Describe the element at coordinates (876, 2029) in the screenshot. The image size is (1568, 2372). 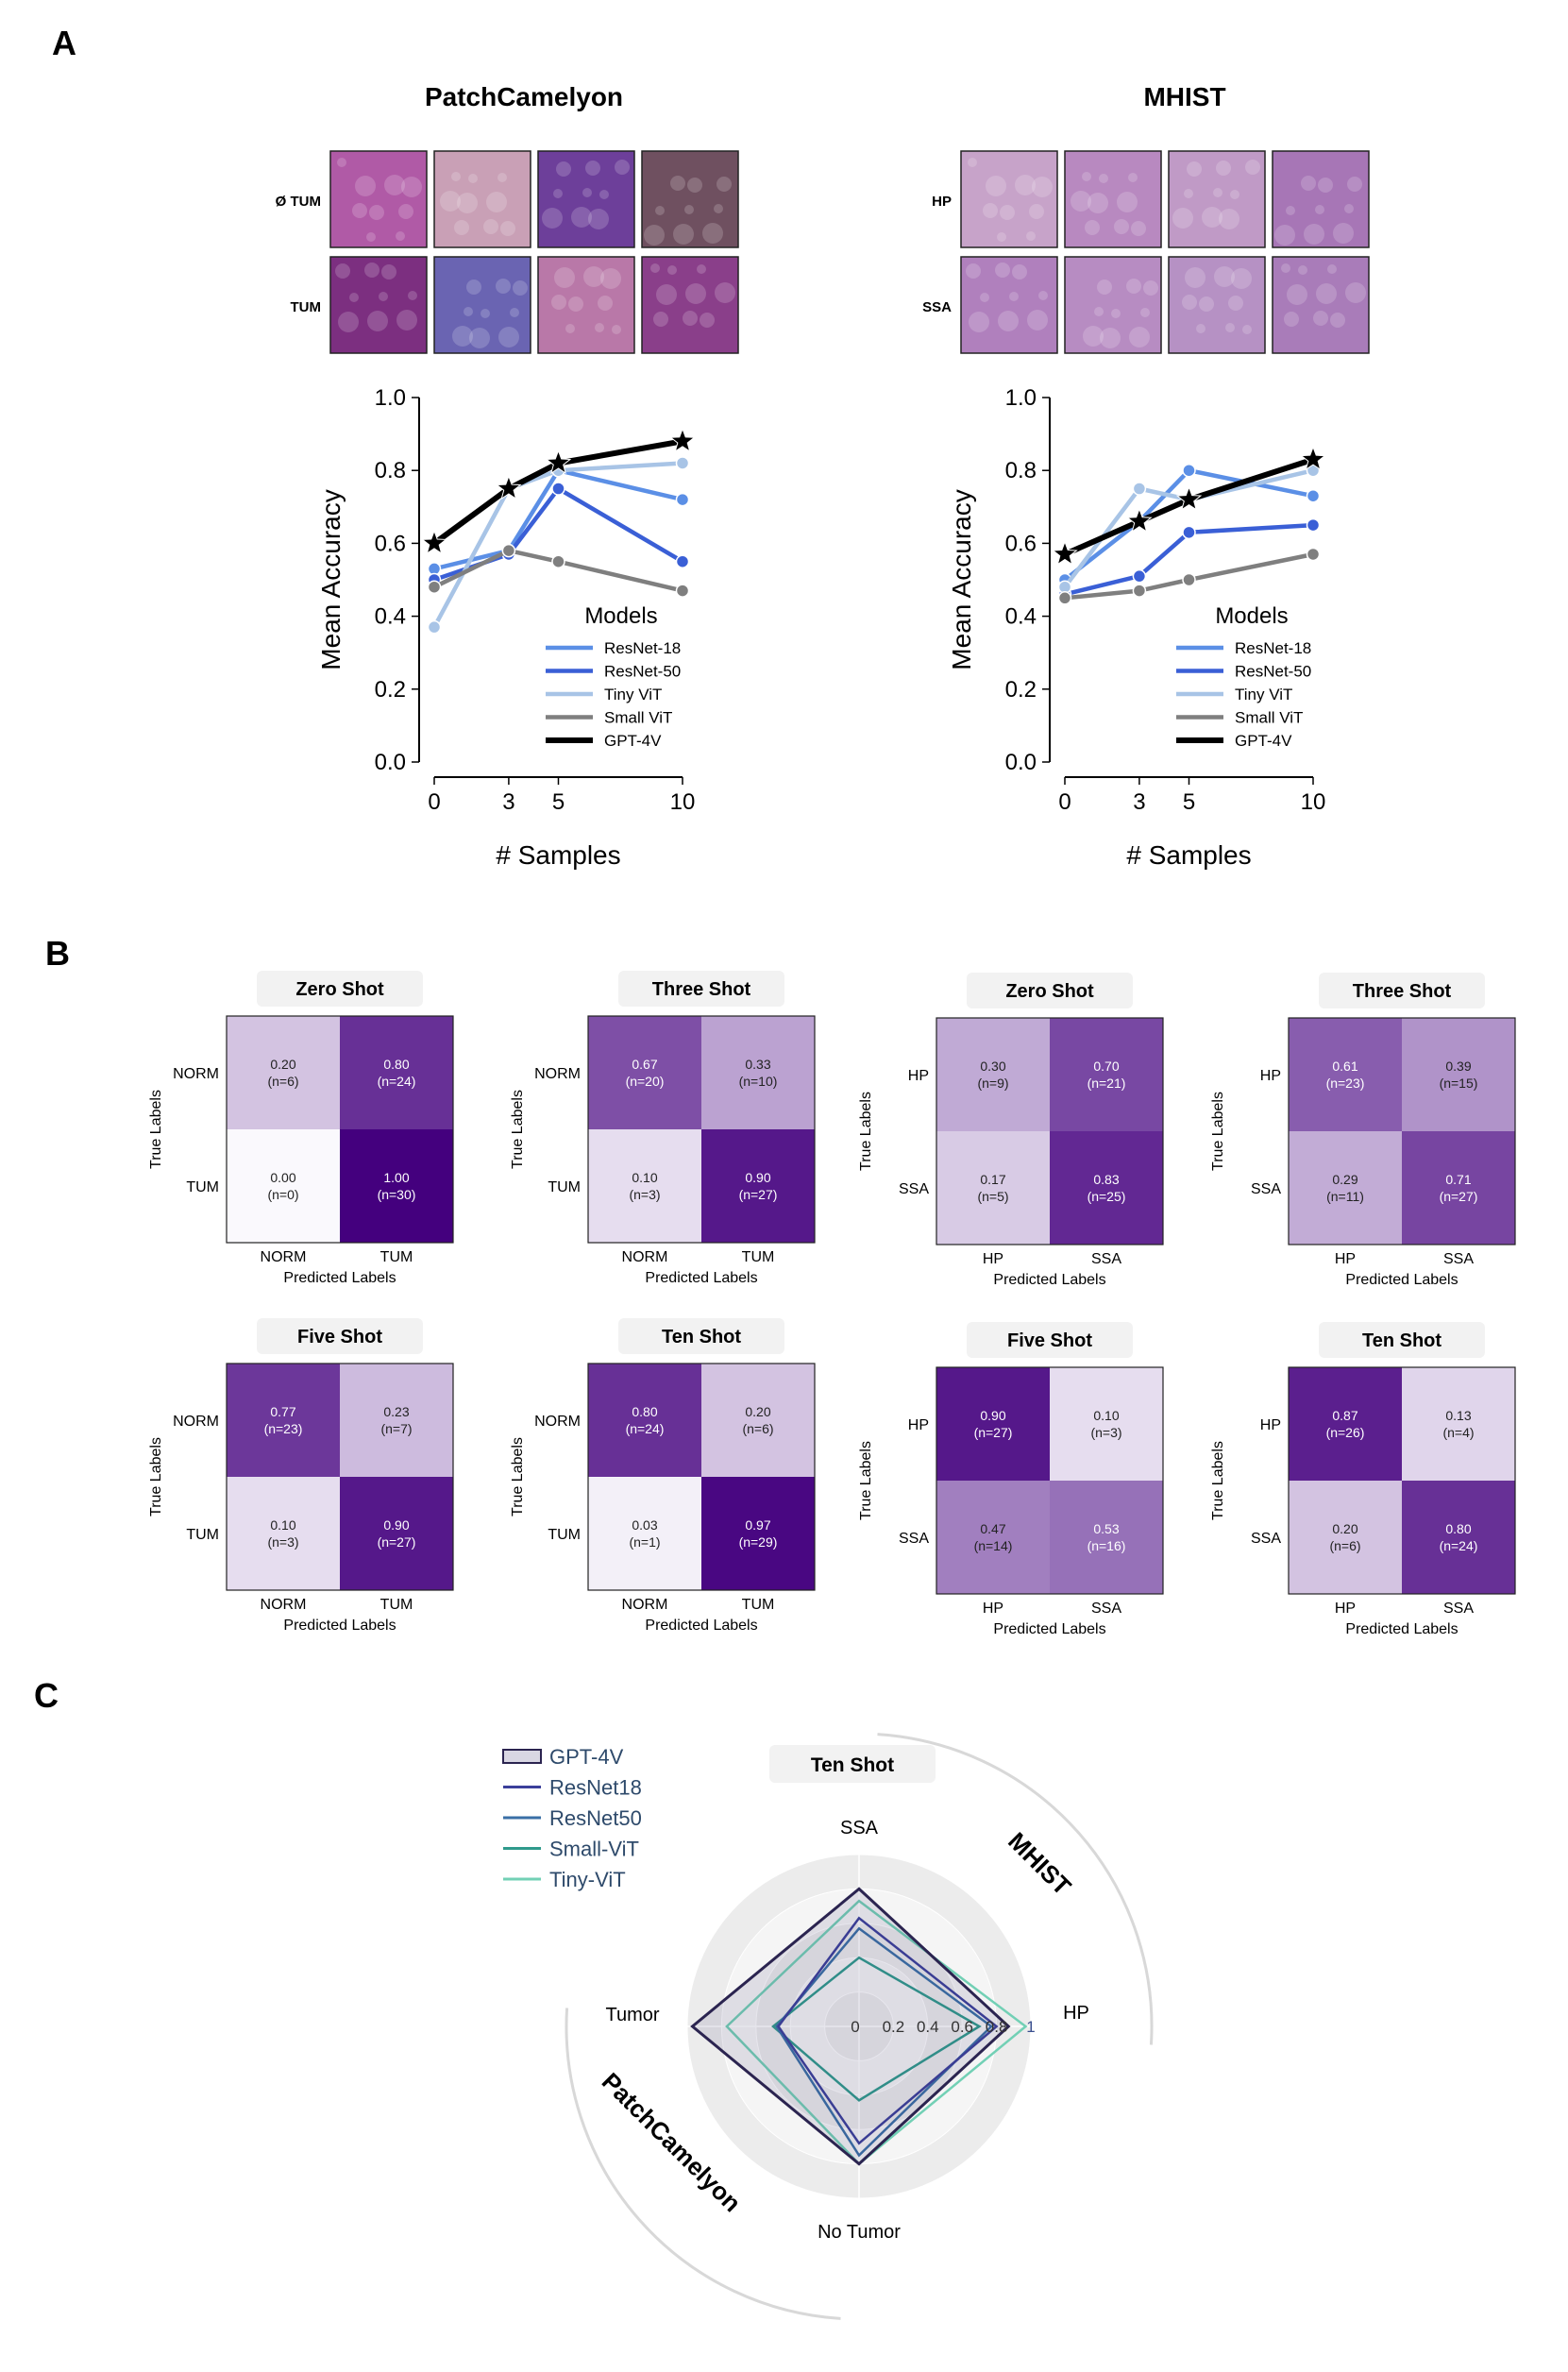
I see `radar-series-small-vit` at that location.